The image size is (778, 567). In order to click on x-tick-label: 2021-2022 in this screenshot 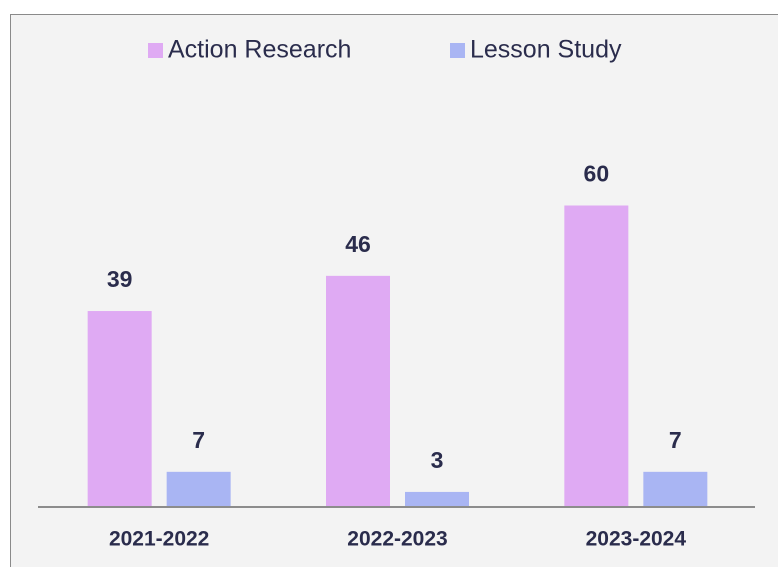, I will do `click(159, 539)`.